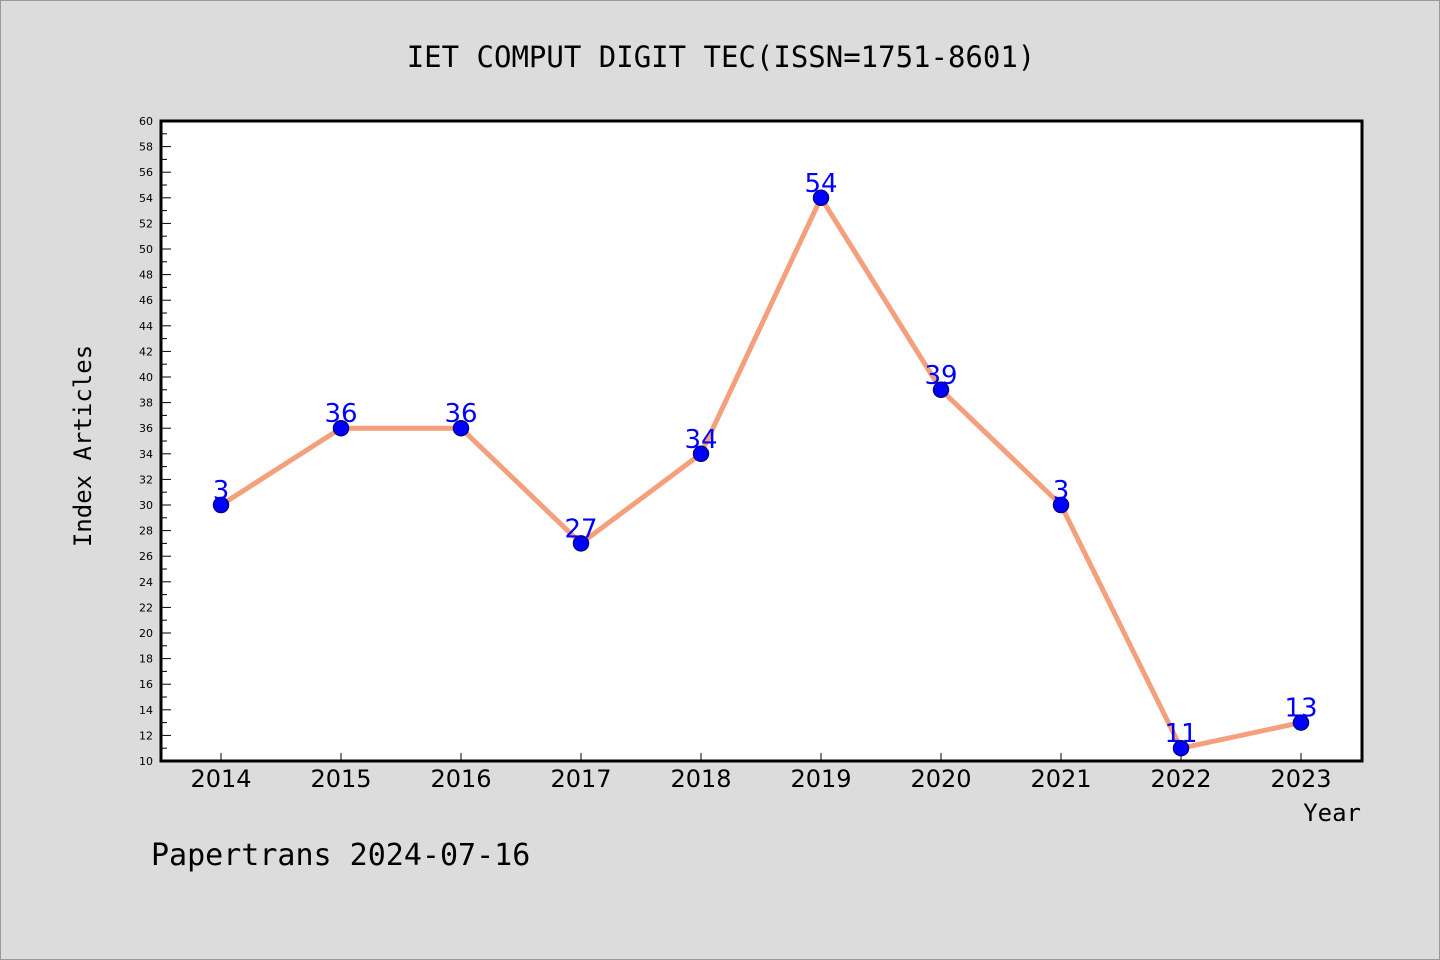 The image size is (1440, 960). What do you see at coordinates (146, 121) in the screenshot?
I see `y-tick-label: 60` at bounding box center [146, 121].